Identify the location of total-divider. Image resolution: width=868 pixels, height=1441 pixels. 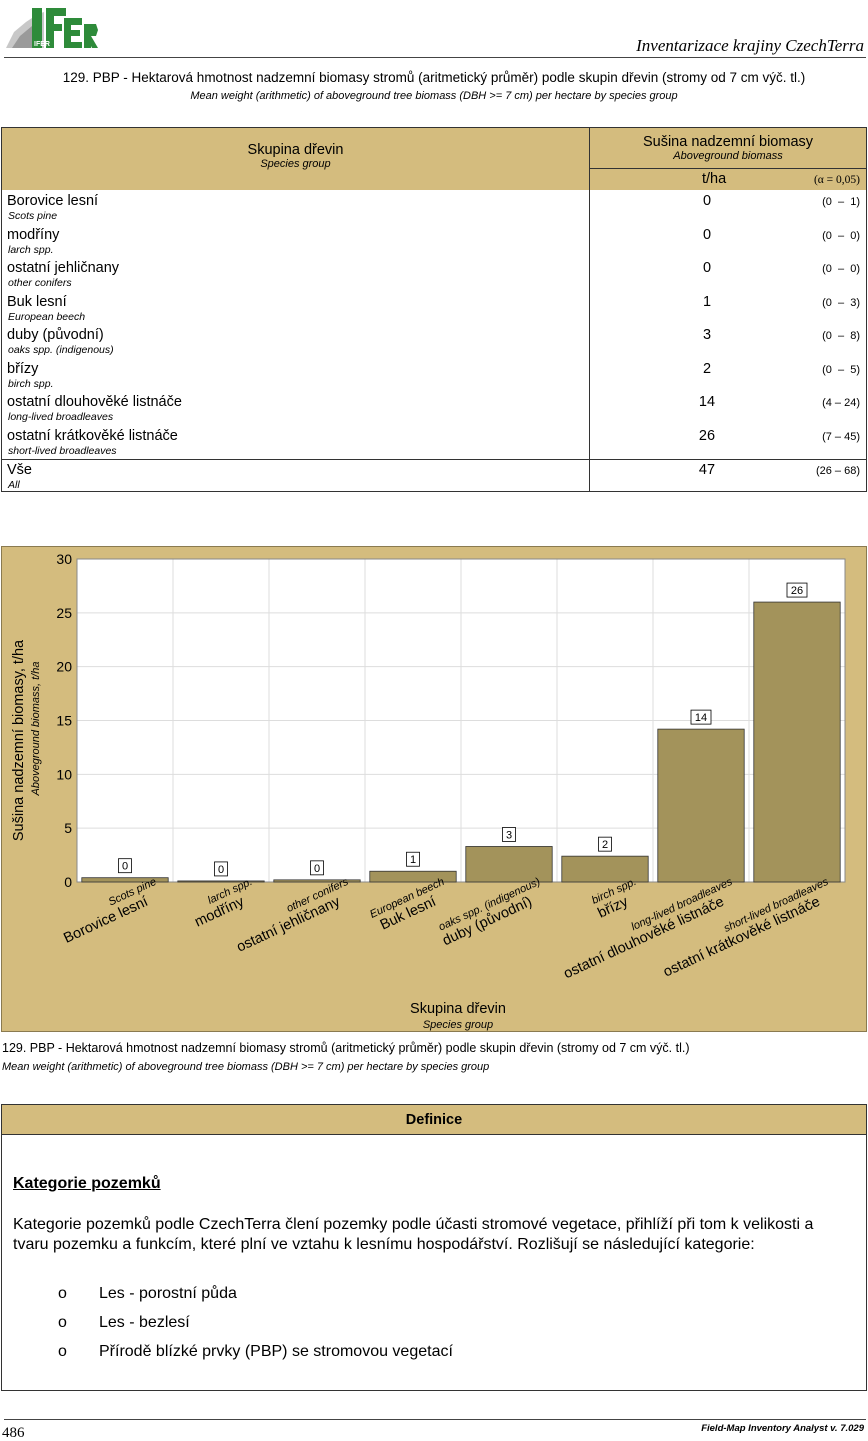
(434, 459).